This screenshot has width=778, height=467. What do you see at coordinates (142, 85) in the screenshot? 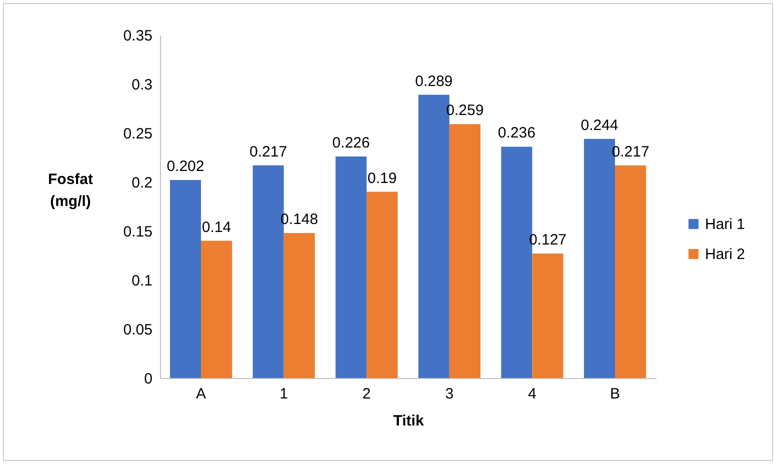
I see `y-tick-label: 0.3` at bounding box center [142, 85].